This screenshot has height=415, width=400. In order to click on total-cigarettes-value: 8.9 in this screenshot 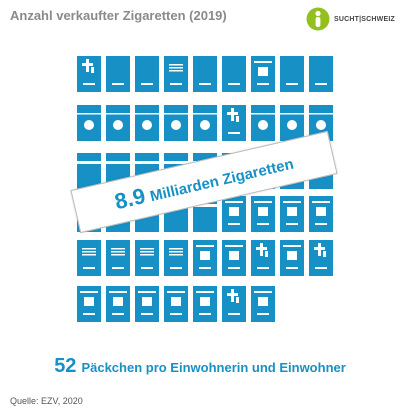, I will do `click(130, 198)`.